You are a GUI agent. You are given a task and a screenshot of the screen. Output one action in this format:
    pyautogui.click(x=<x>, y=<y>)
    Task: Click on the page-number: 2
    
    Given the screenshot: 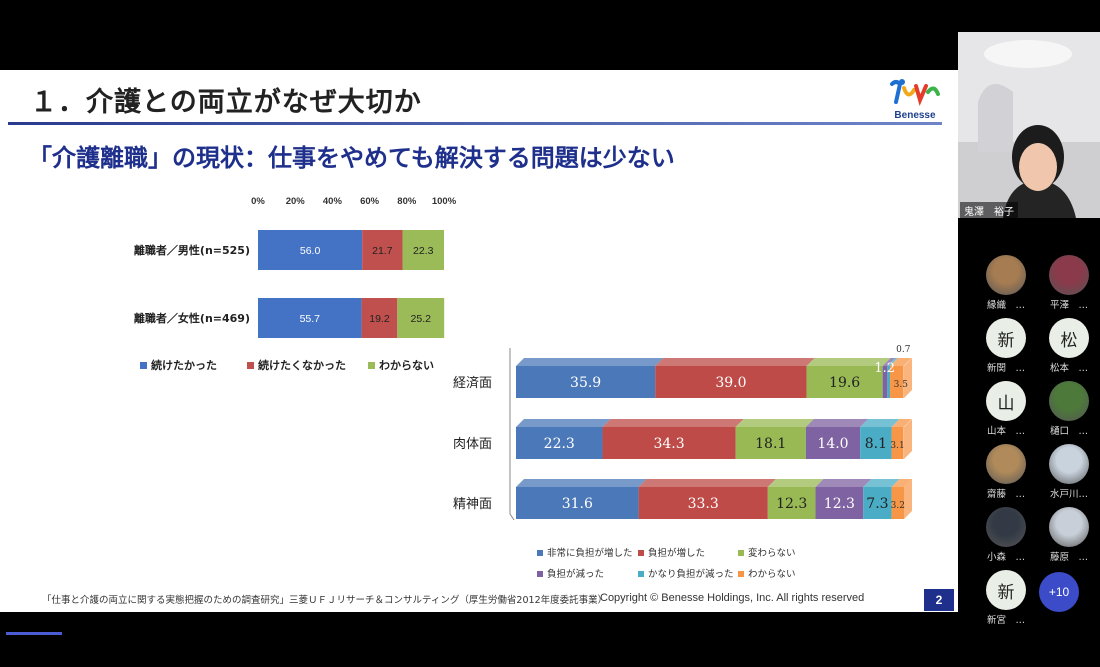 What is the action you would take?
    pyautogui.click(x=939, y=600)
    